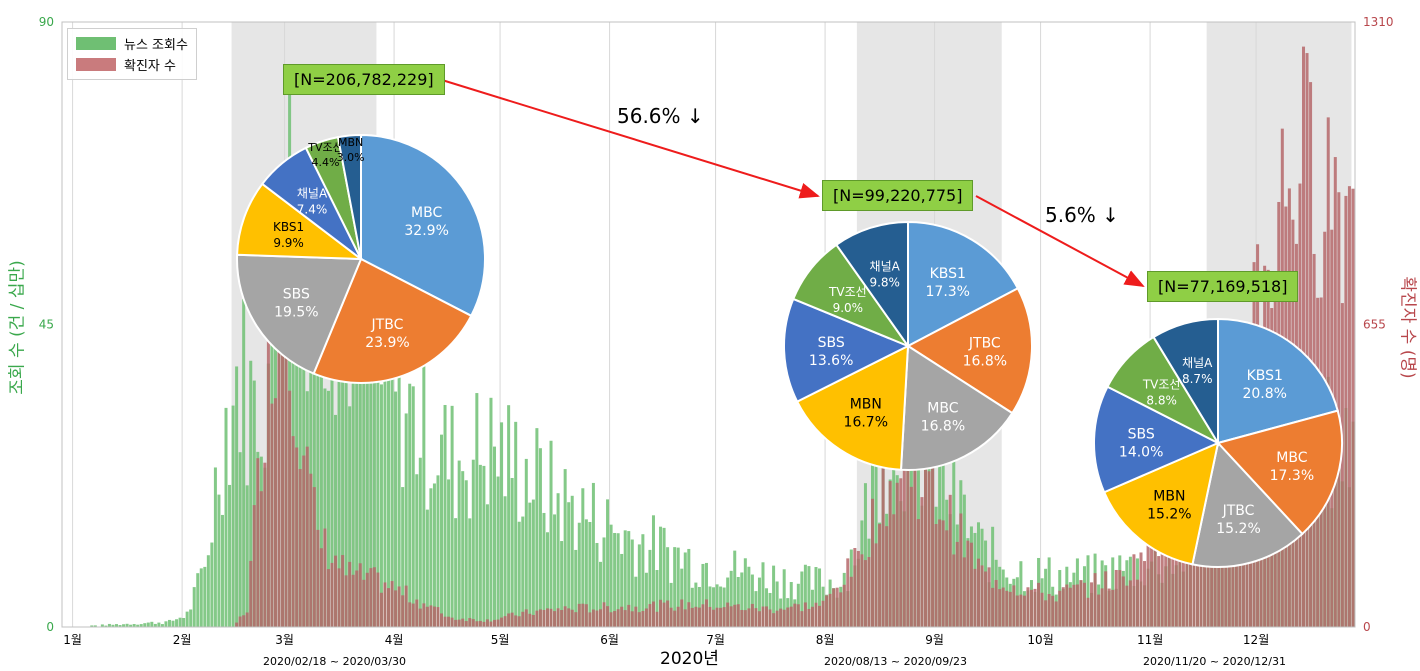  I want to click on legend-label-cases: 확진자 수, so click(150, 66).